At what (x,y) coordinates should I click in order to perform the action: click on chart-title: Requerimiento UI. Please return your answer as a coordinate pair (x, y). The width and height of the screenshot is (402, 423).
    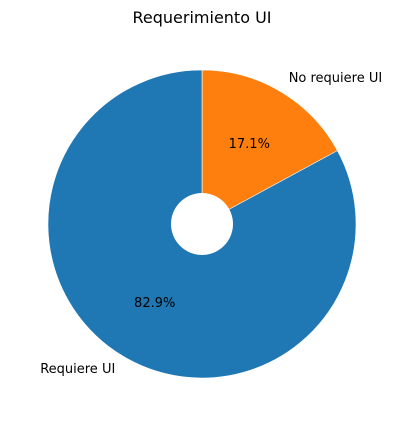
    Looking at the image, I should click on (202, 17).